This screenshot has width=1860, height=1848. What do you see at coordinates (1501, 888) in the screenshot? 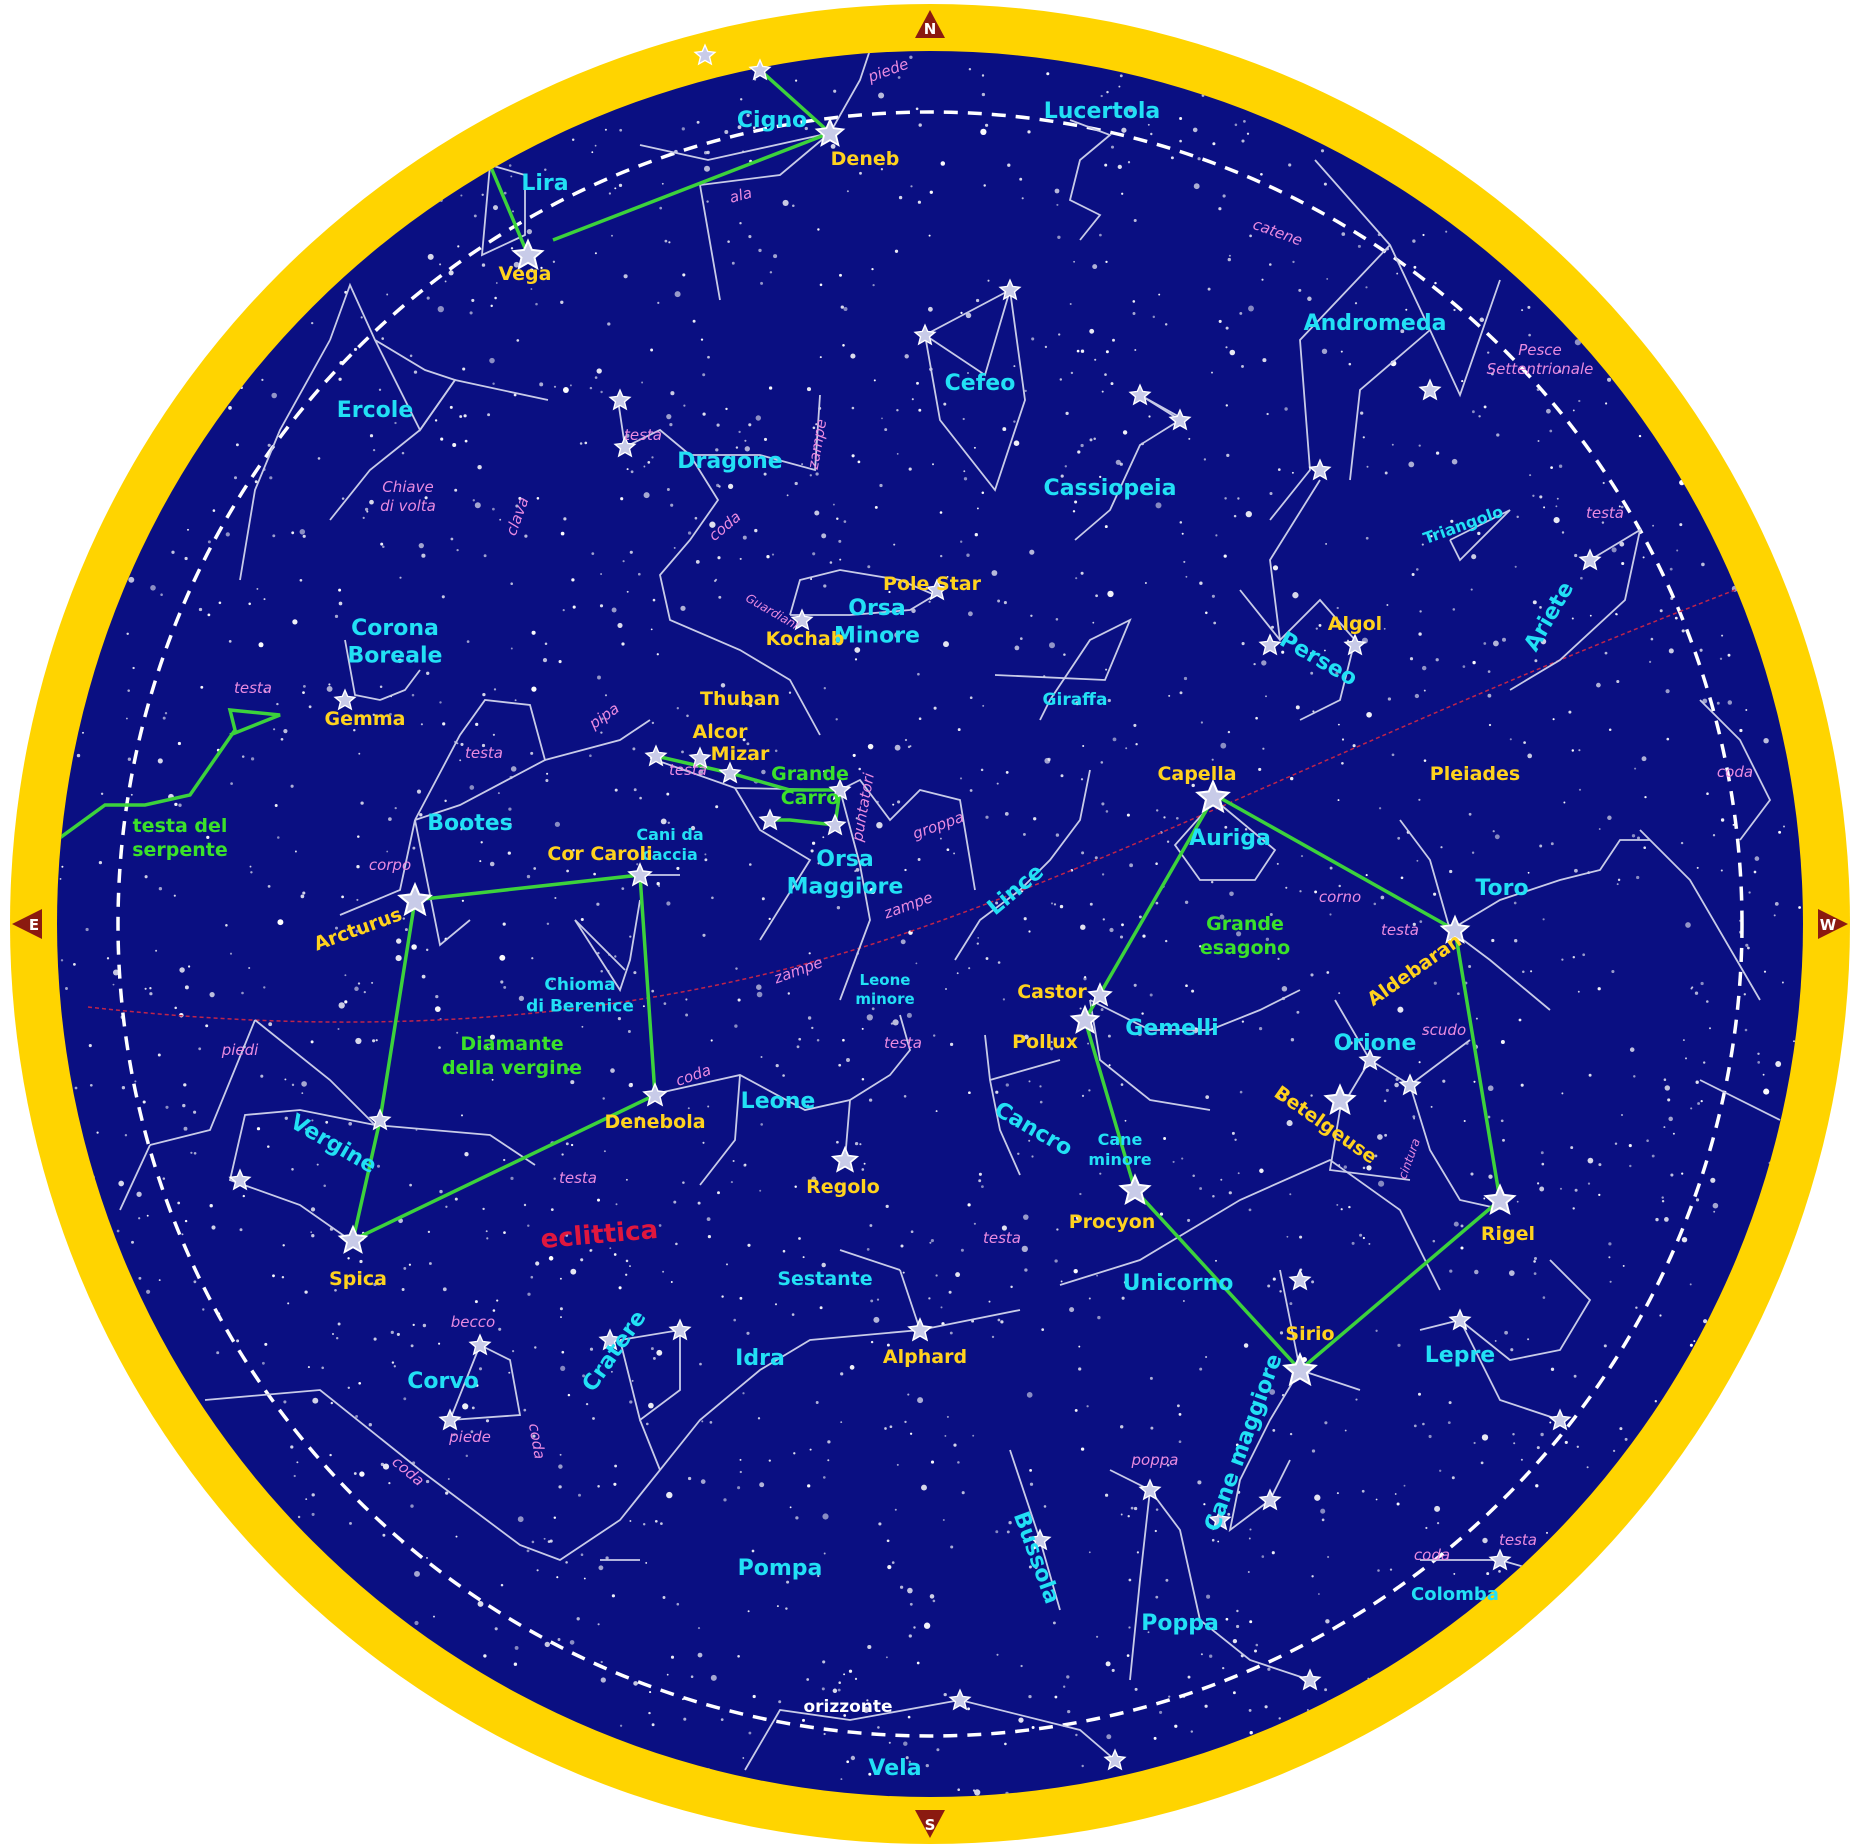
I see `label-toro: Toro` at bounding box center [1501, 888].